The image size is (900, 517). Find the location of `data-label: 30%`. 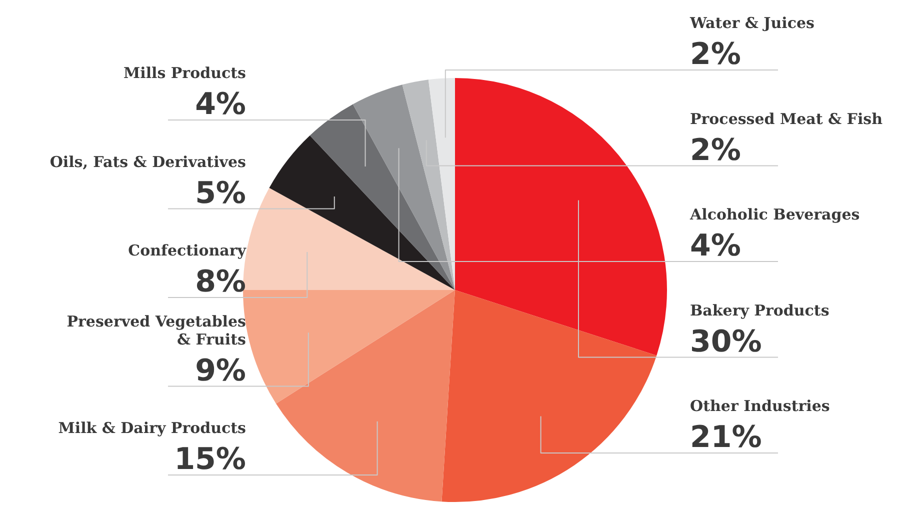

data-label: 30% is located at coordinates (726, 342).